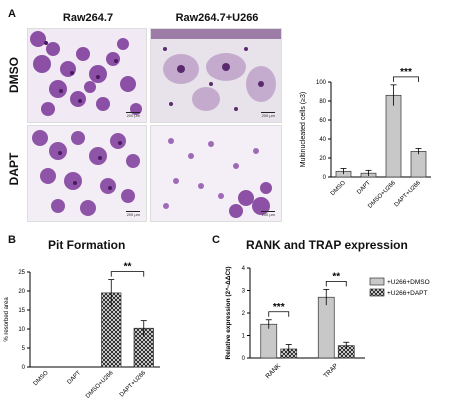 The height and width of the screenshot is (408, 450). What do you see at coordinates (7, 319) in the screenshot?
I see `y-axis-label: % resorbed area` at bounding box center [7, 319].